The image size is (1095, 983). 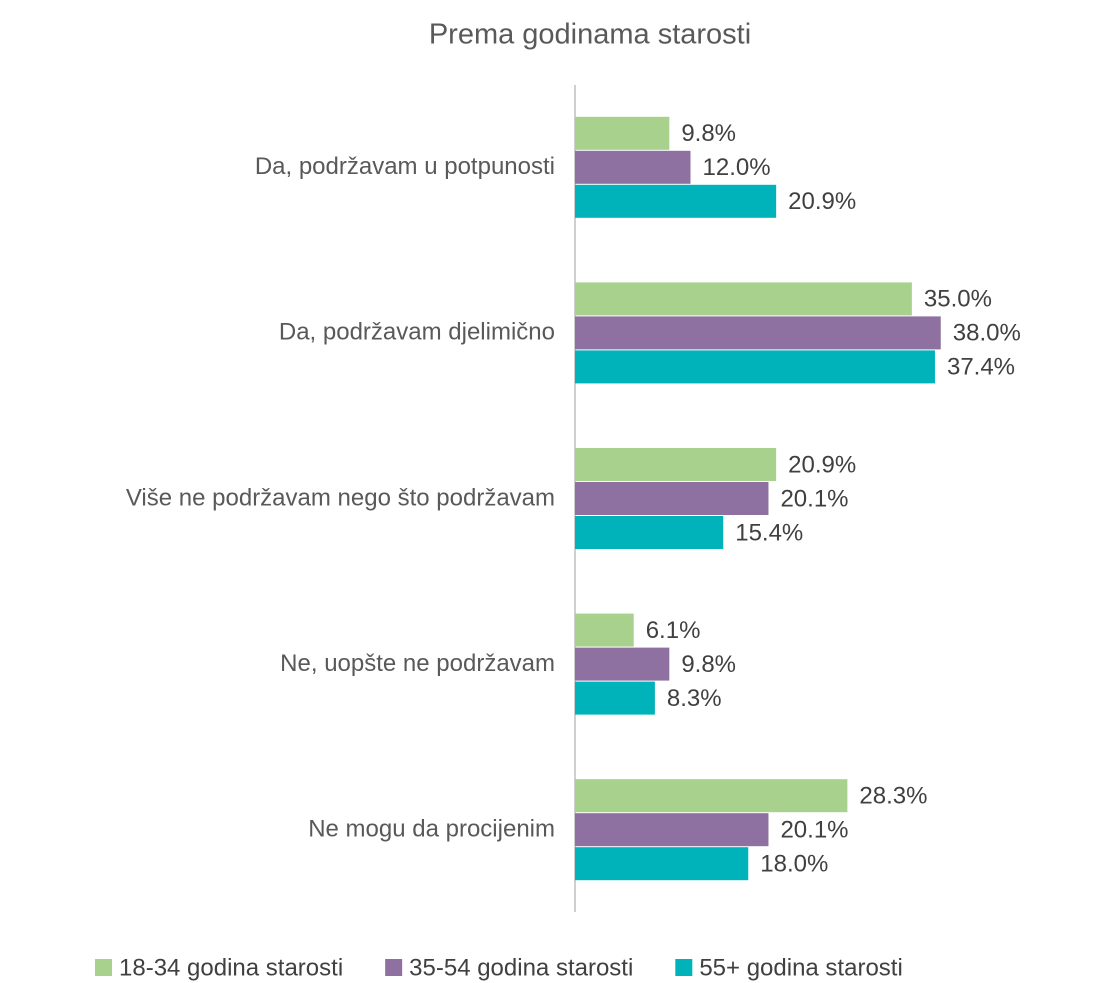 What do you see at coordinates (800, 967) in the screenshot?
I see `legend-label: 55+ godina starosti` at bounding box center [800, 967].